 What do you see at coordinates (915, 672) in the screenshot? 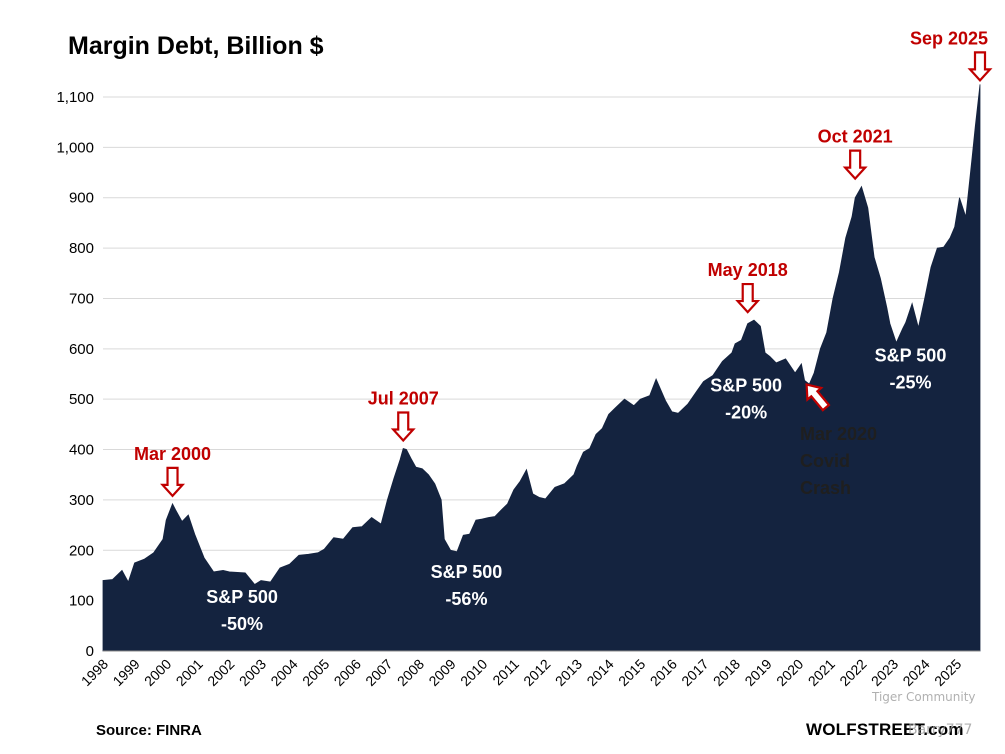
I see `x-tick-label: 2024` at bounding box center [915, 672].